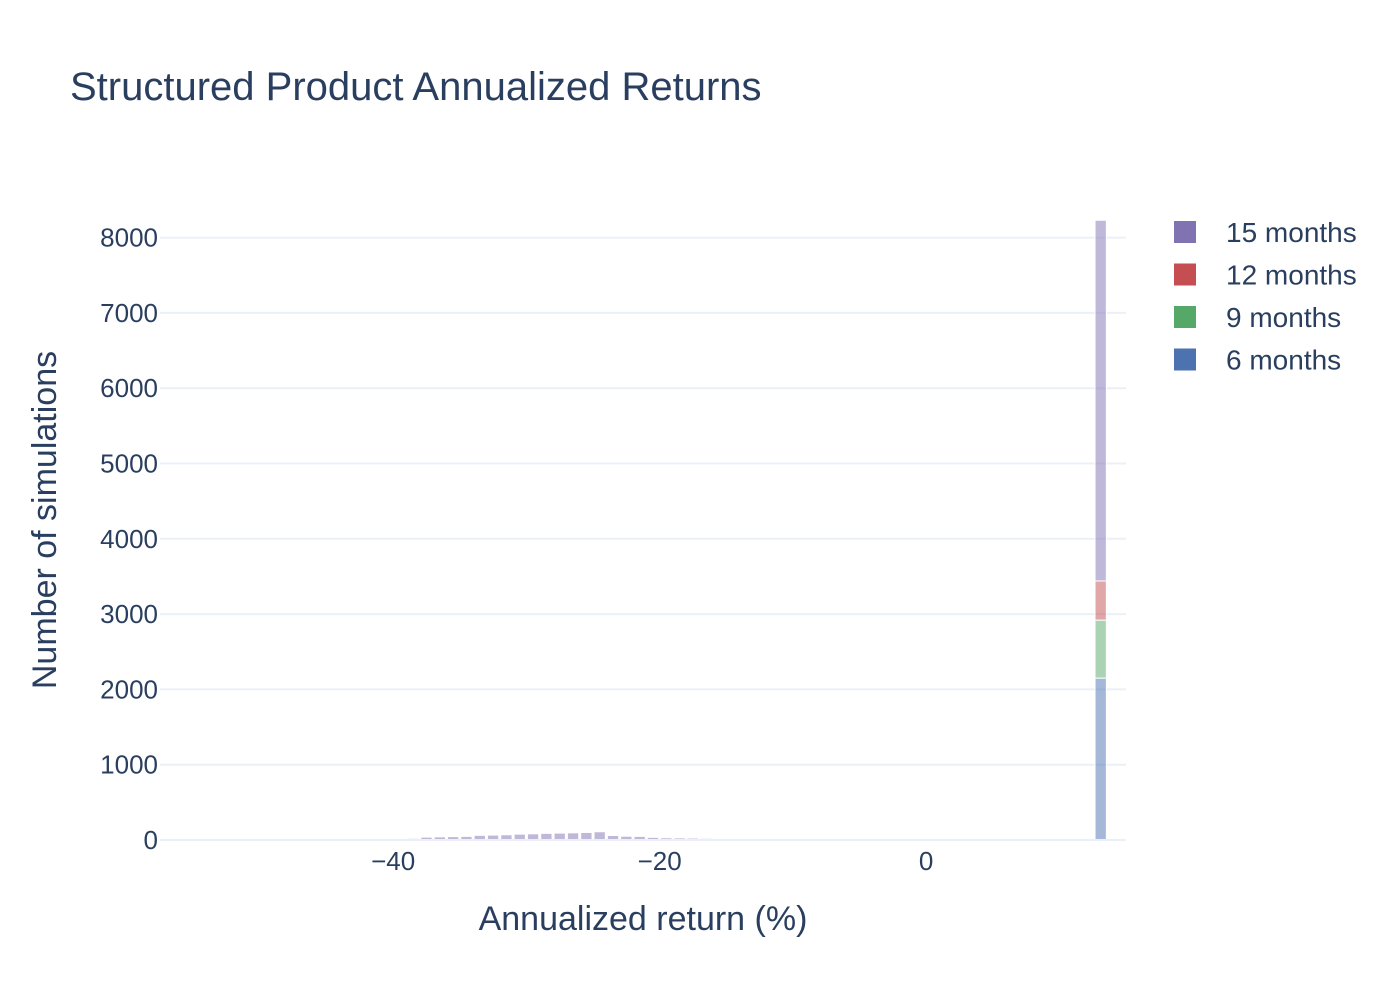 The width and height of the screenshot is (1400, 1005). Describe the element at coordinates (129, 388) in the screenshot. I see `y-tick-label: 6000` at that location.